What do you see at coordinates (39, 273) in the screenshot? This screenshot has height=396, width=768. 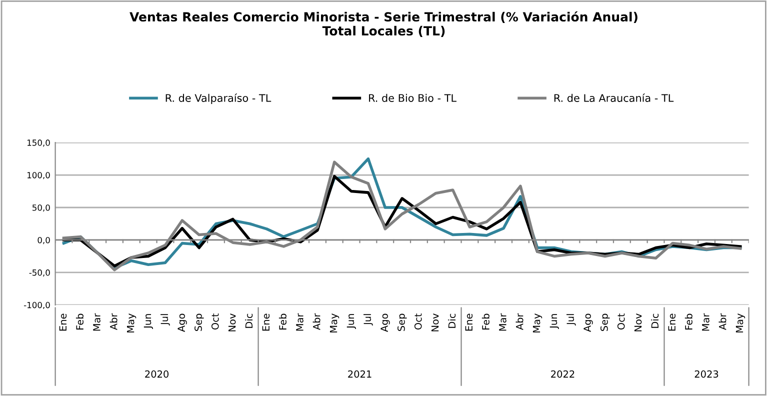 I see `y-tick-label: -50,0` at bounding box center [39, 273].